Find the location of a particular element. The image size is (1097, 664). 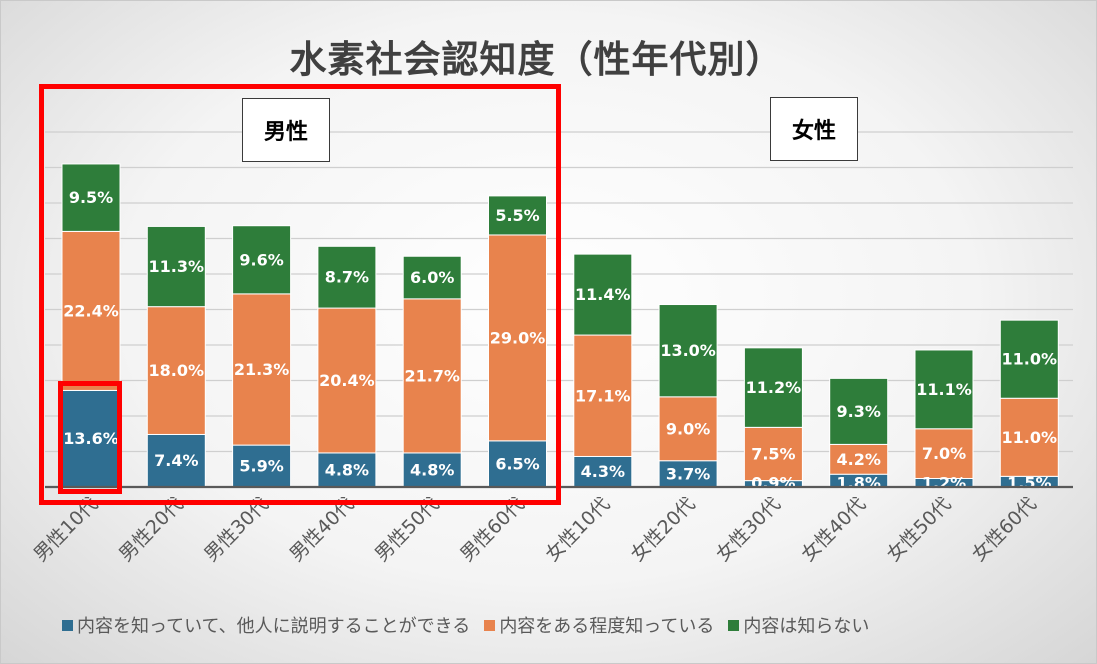

male10s-known-highlight-box is located at coordinates (90, 437).